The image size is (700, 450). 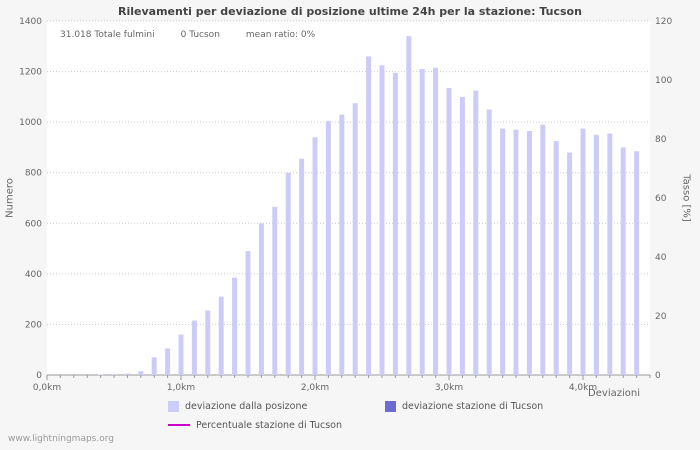 I want to click on legend-label-station-deviation: deviazione stazione di Tucson, so click(x=473, y=406).